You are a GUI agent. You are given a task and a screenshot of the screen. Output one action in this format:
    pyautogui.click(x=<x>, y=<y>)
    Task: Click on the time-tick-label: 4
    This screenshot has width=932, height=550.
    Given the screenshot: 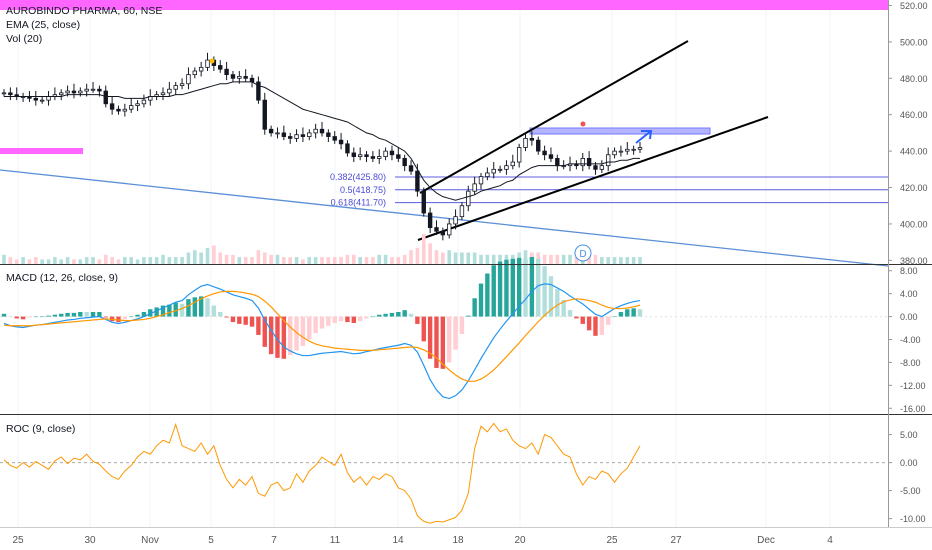 What is the action you would take?
    pyautogui.click(x=830, y=540)
    